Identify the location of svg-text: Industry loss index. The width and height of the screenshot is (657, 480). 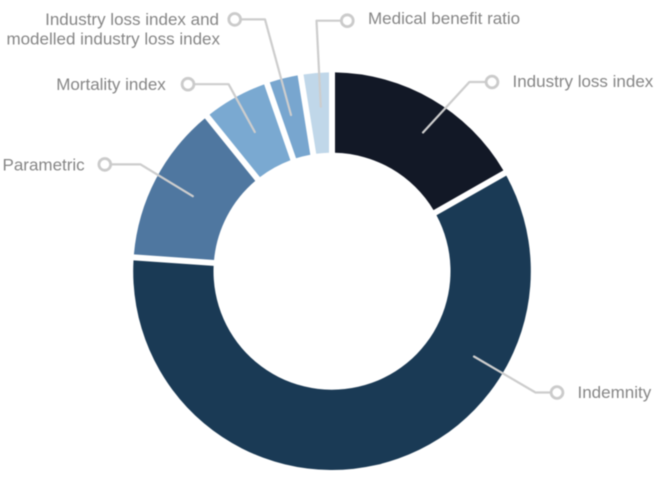
(583, 81).